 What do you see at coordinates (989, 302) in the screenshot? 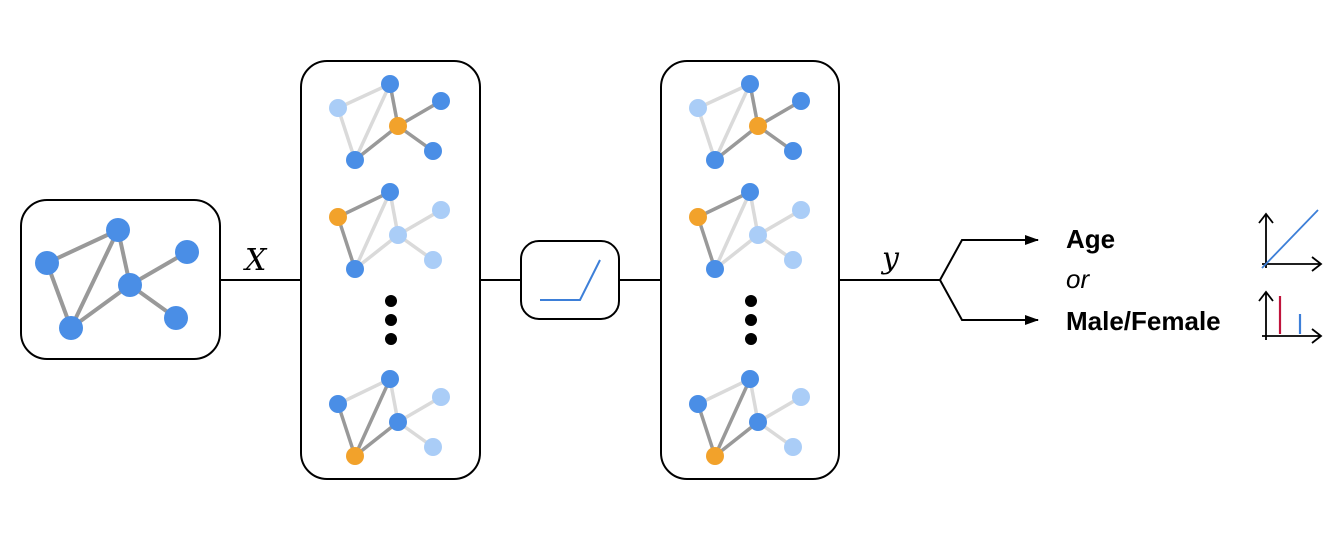
I see `arrow-to-sex` at bounding box center [989, 302].